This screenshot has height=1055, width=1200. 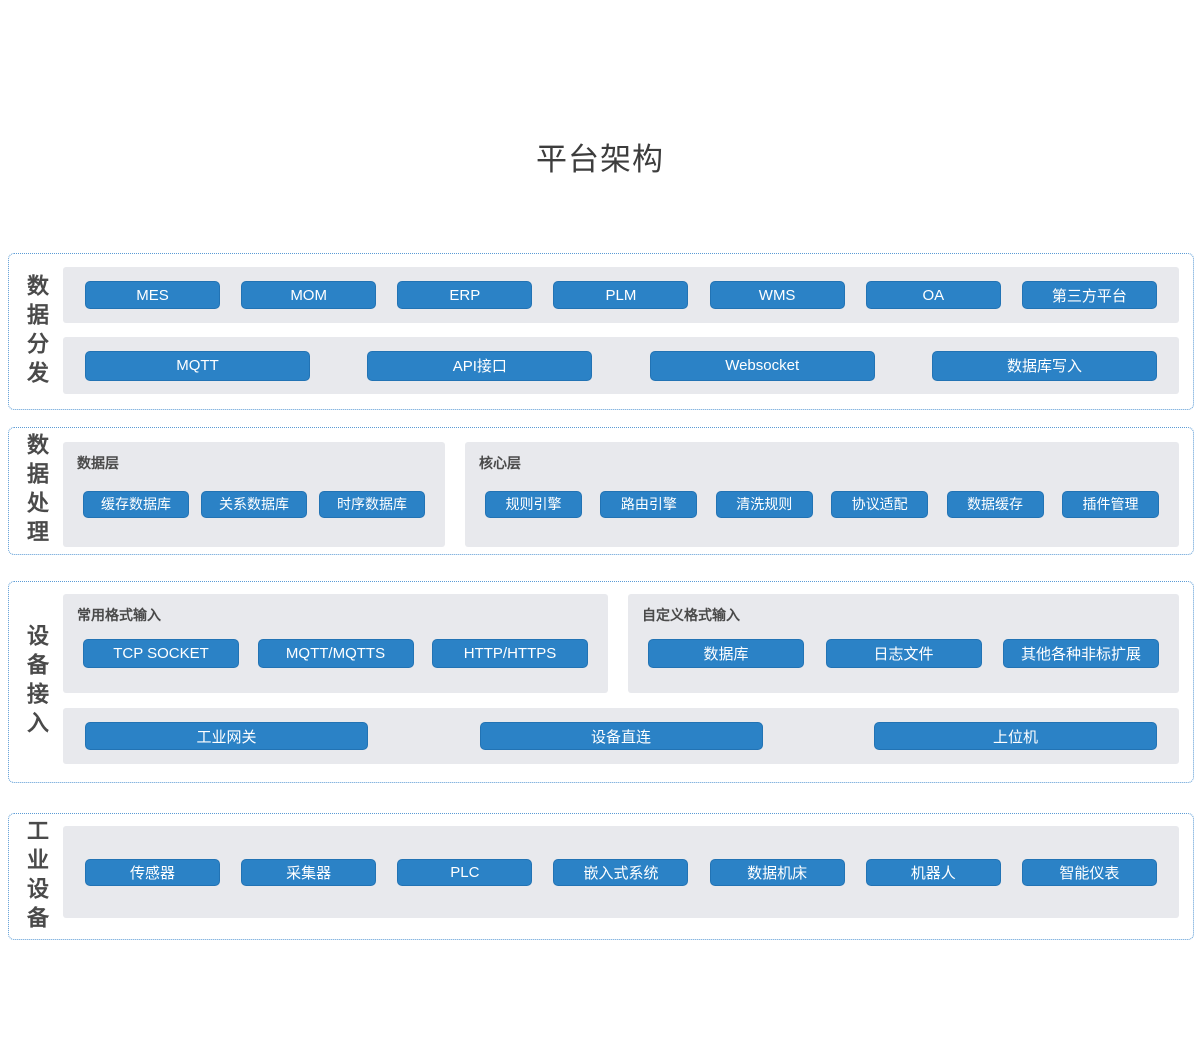 I want to click on node-relational-db: 关系数据库, so click(x=254, y=504).